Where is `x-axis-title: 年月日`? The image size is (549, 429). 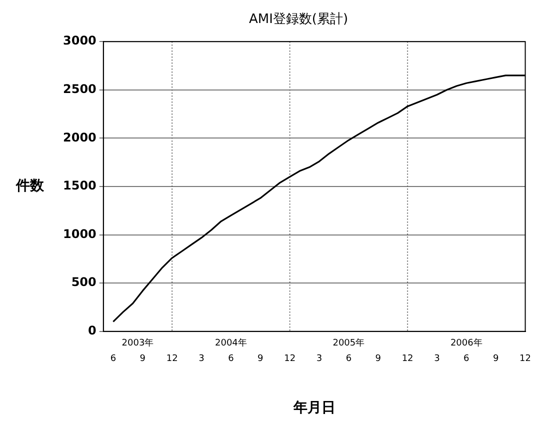 x-axis-title: 年月日 is located at coordinates (314, 408).